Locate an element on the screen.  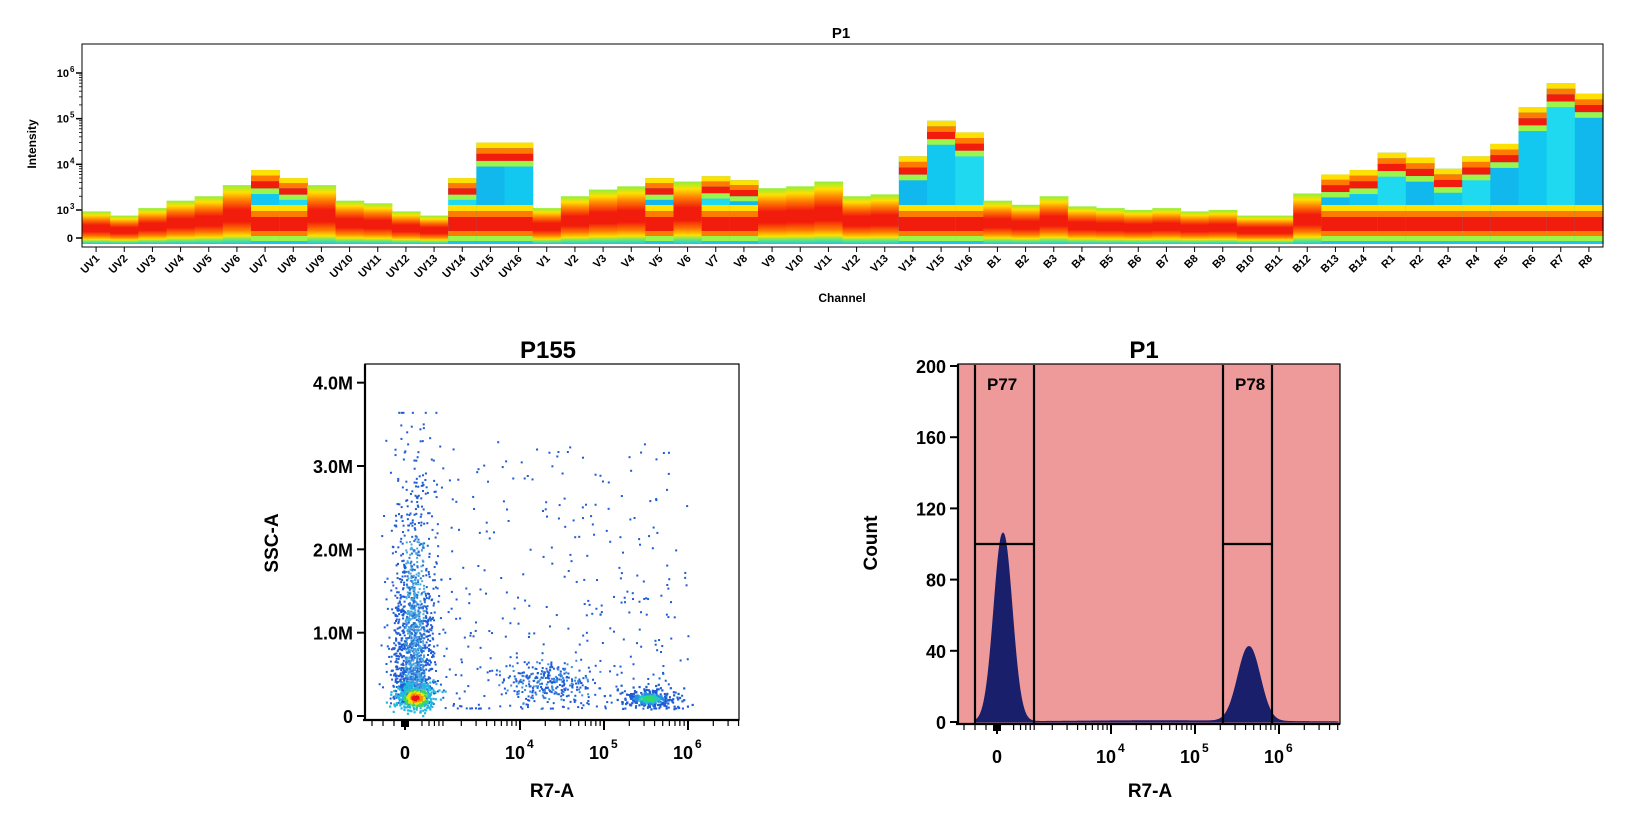
x-tick: 10 4 is located at coordinates (519, 741).